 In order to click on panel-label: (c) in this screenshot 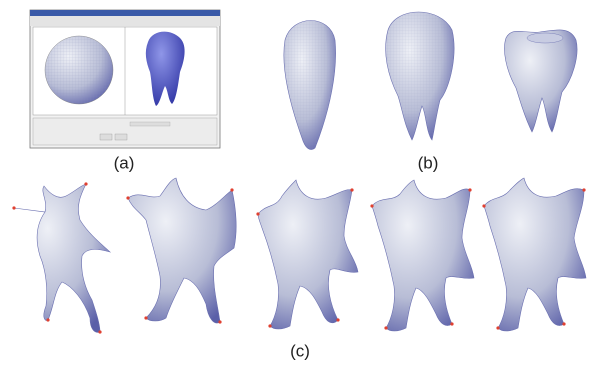, I will do `click(300, 350)`.